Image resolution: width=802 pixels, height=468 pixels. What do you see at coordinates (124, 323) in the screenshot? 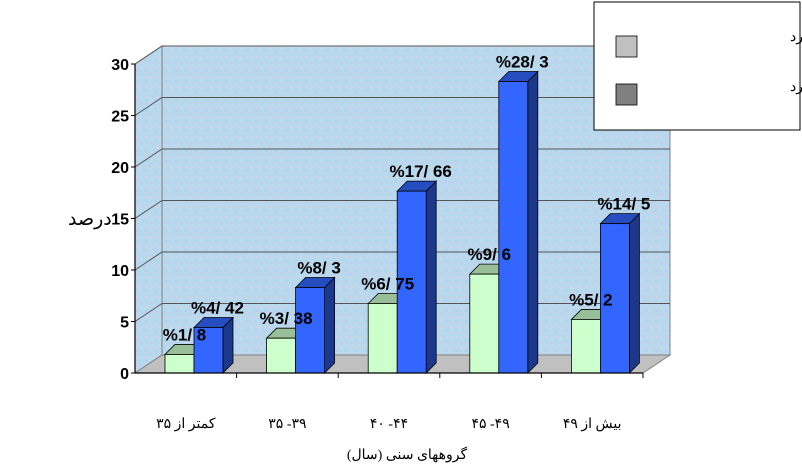
I see `y-tick-label: 5` at bounding box center [124, 323].